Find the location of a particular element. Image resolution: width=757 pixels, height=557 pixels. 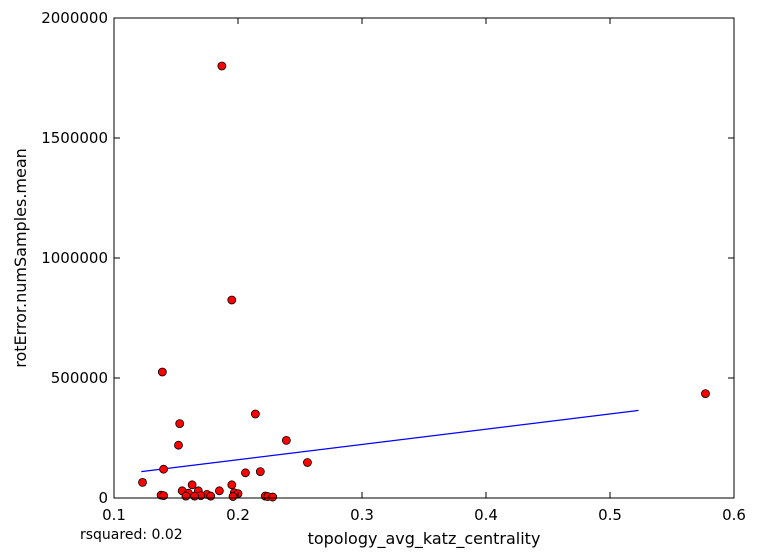

y-tick-label: 1500000 is located at coordinates (74, 138).